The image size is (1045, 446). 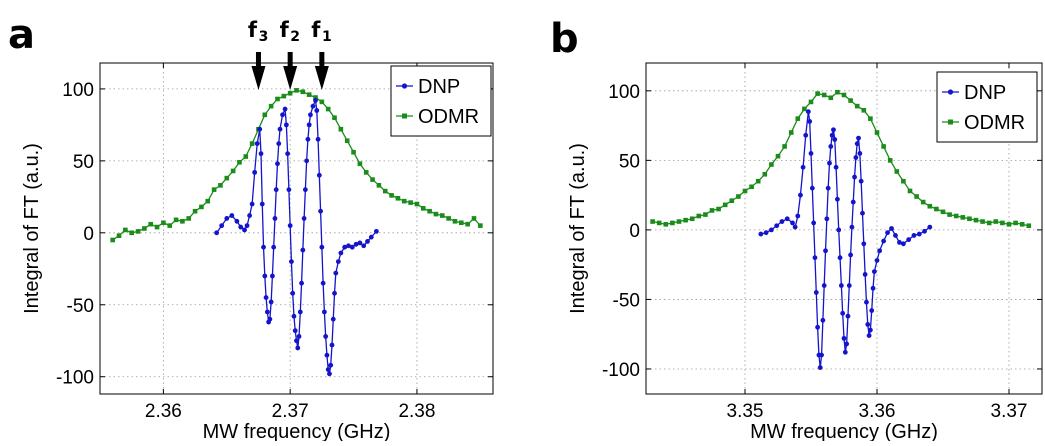 I want to click on legend-marker, so click(x=404, y=86).